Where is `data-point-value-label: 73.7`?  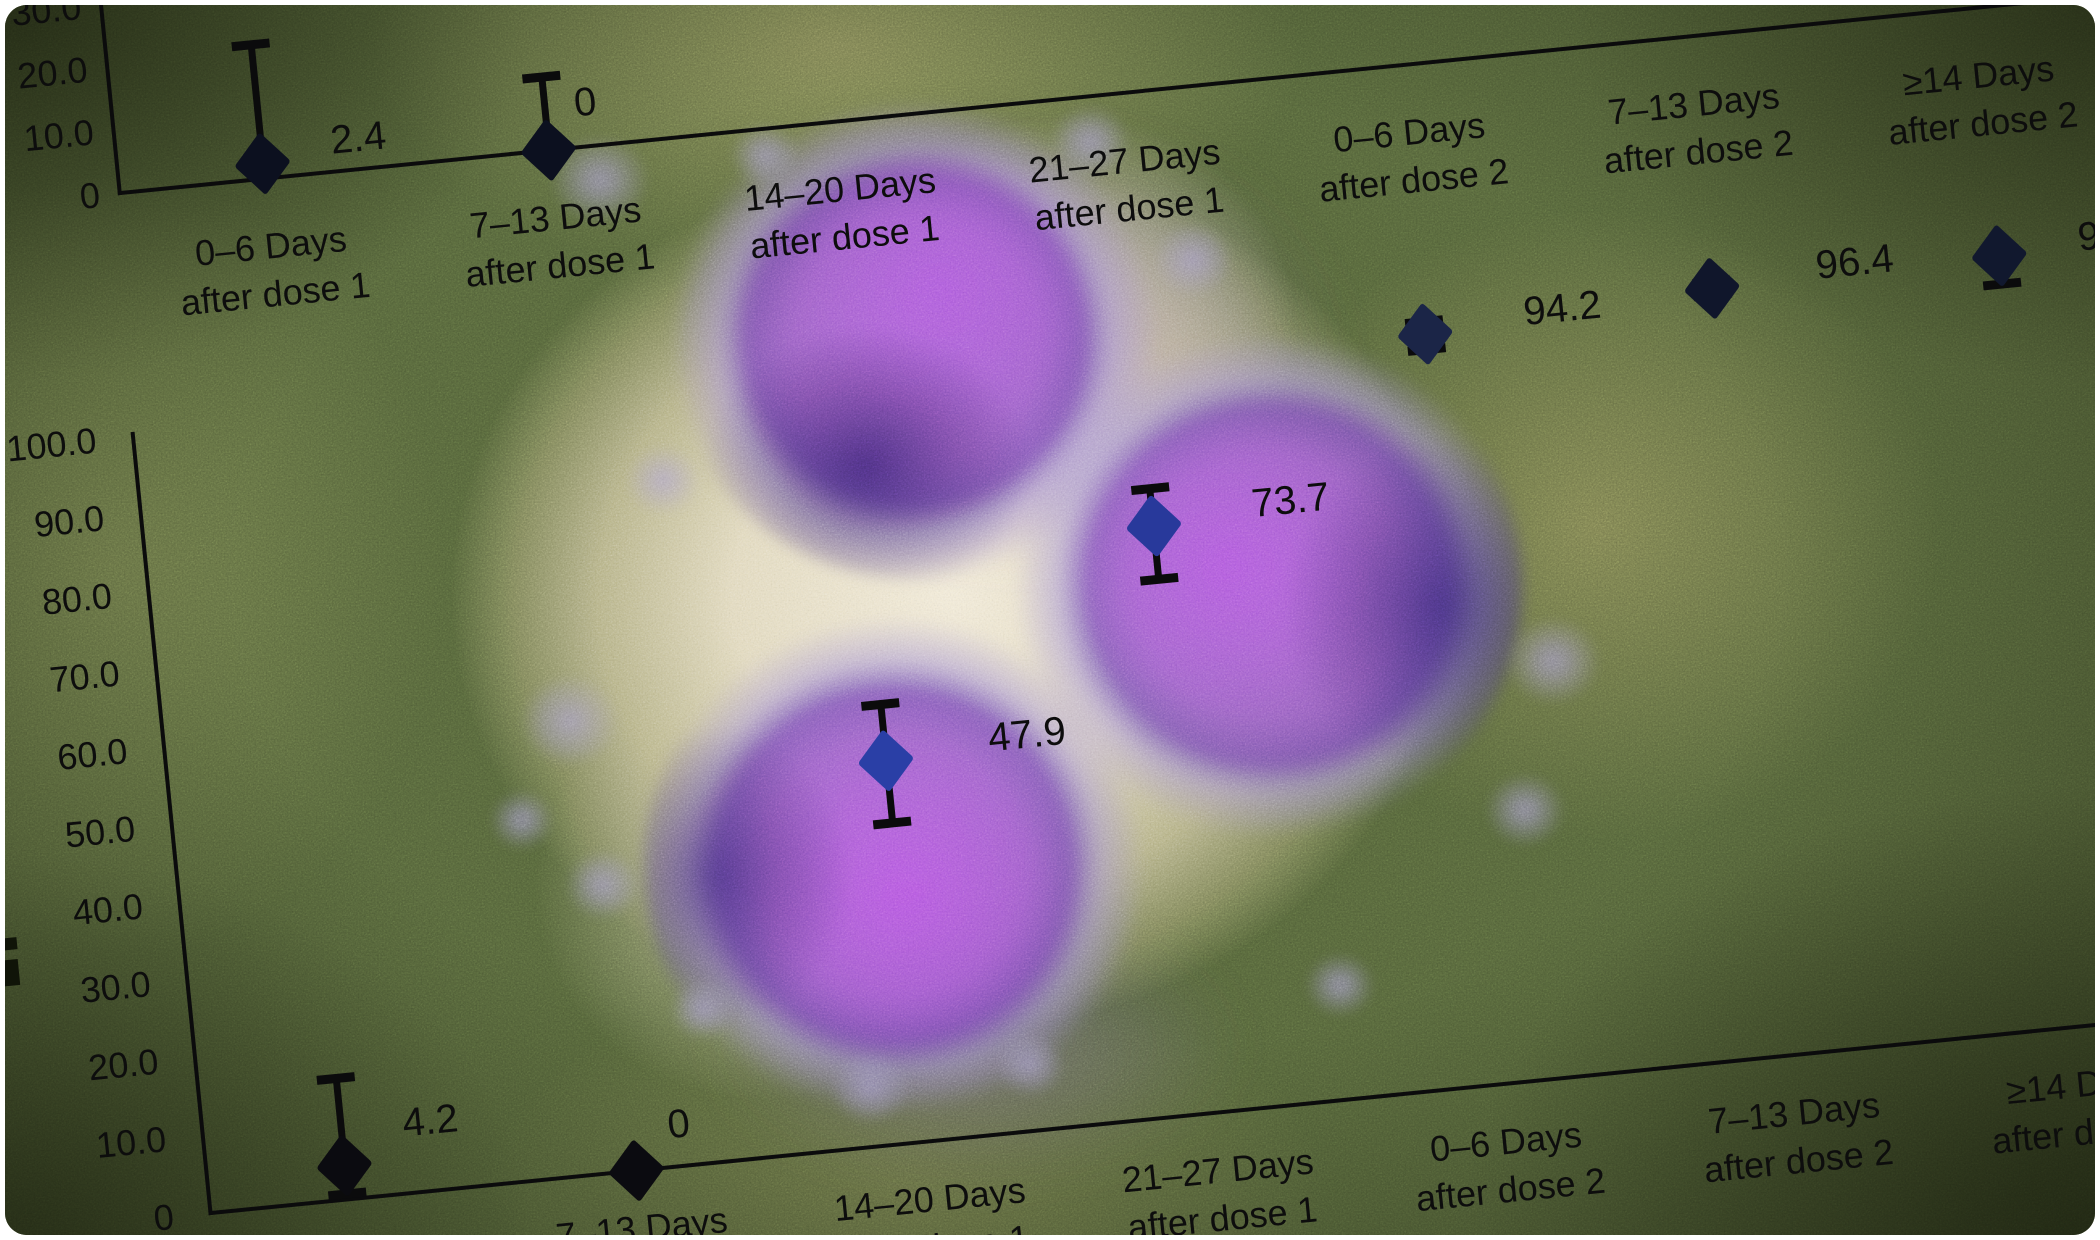
data-point-value-label: 73.7 is located at coordinates (1290, 500).